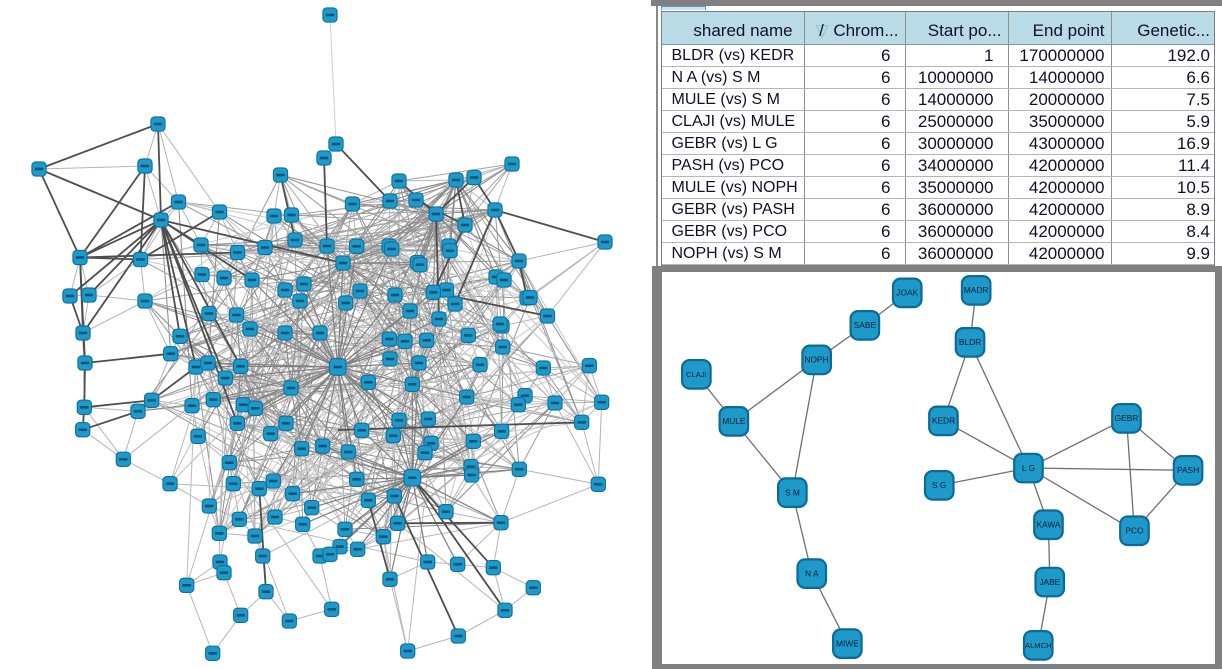 This screenshot has width=1222, height=669. What do you see at coordinates (942, 421) in the screenshot?
I see `svg-text: KEDR` at bounding box center [942, 421].